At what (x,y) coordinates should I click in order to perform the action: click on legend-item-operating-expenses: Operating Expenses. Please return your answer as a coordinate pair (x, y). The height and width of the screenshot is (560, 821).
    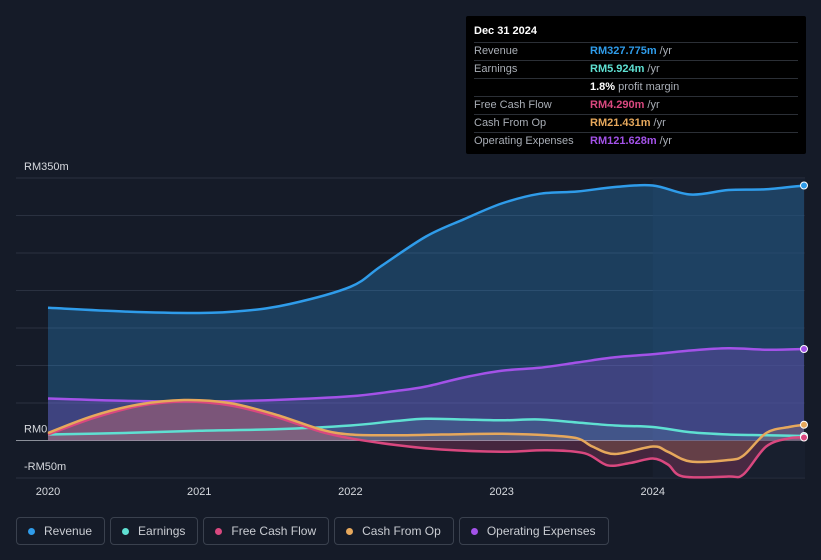
    Looking at the image, I should click on (533, 531).